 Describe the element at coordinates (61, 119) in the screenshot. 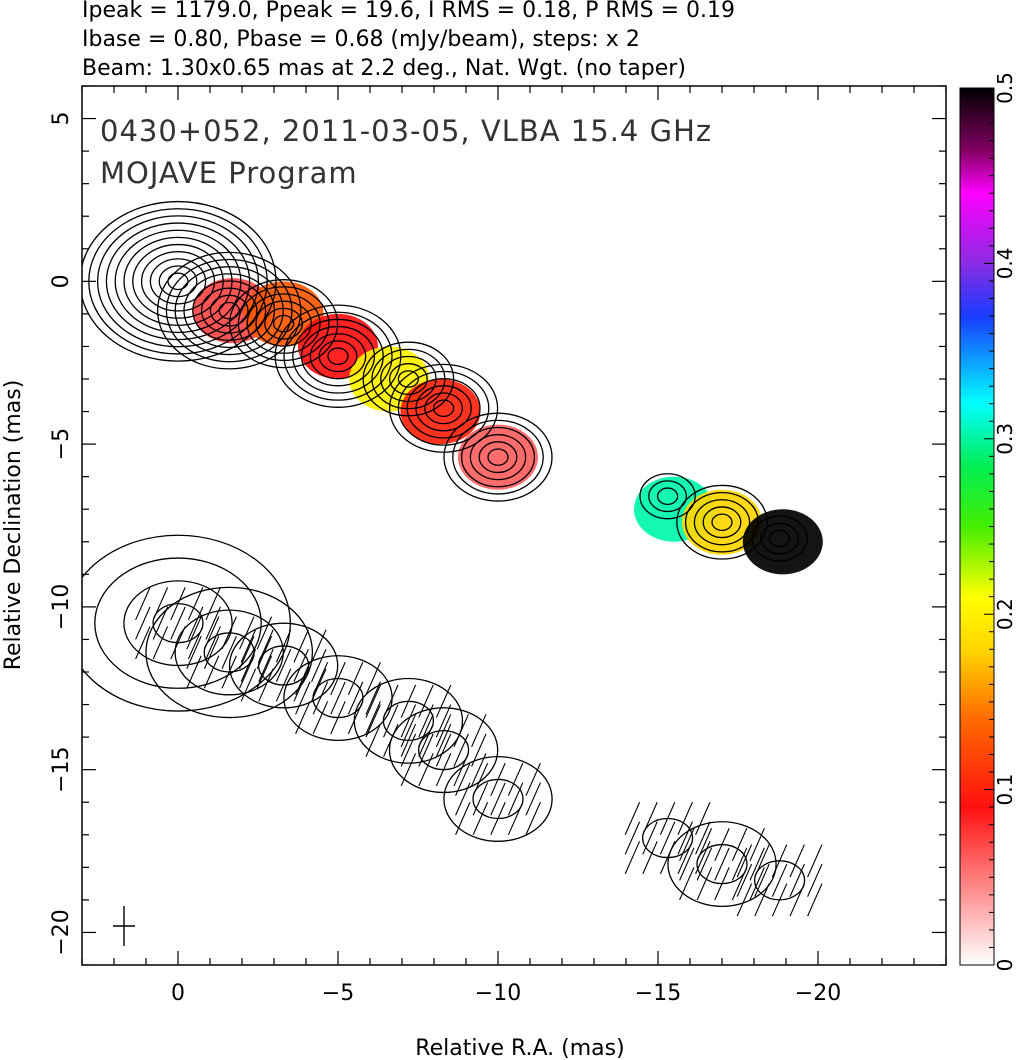

I see `y-tick-label: 5` at that location.